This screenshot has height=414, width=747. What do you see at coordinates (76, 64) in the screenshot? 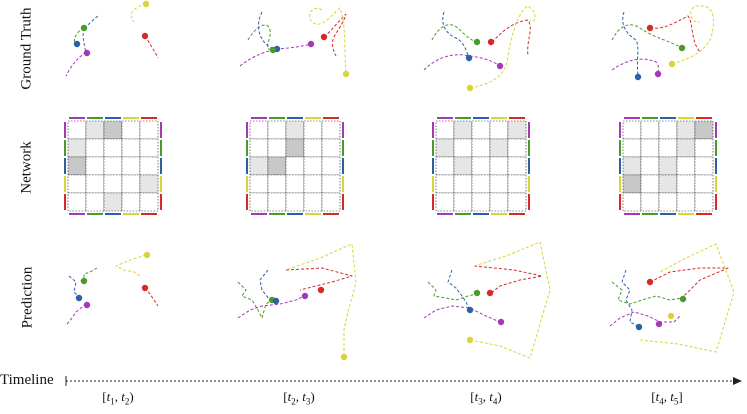
I see `purple-trajectory-tail` at bounding box center [76, 64].